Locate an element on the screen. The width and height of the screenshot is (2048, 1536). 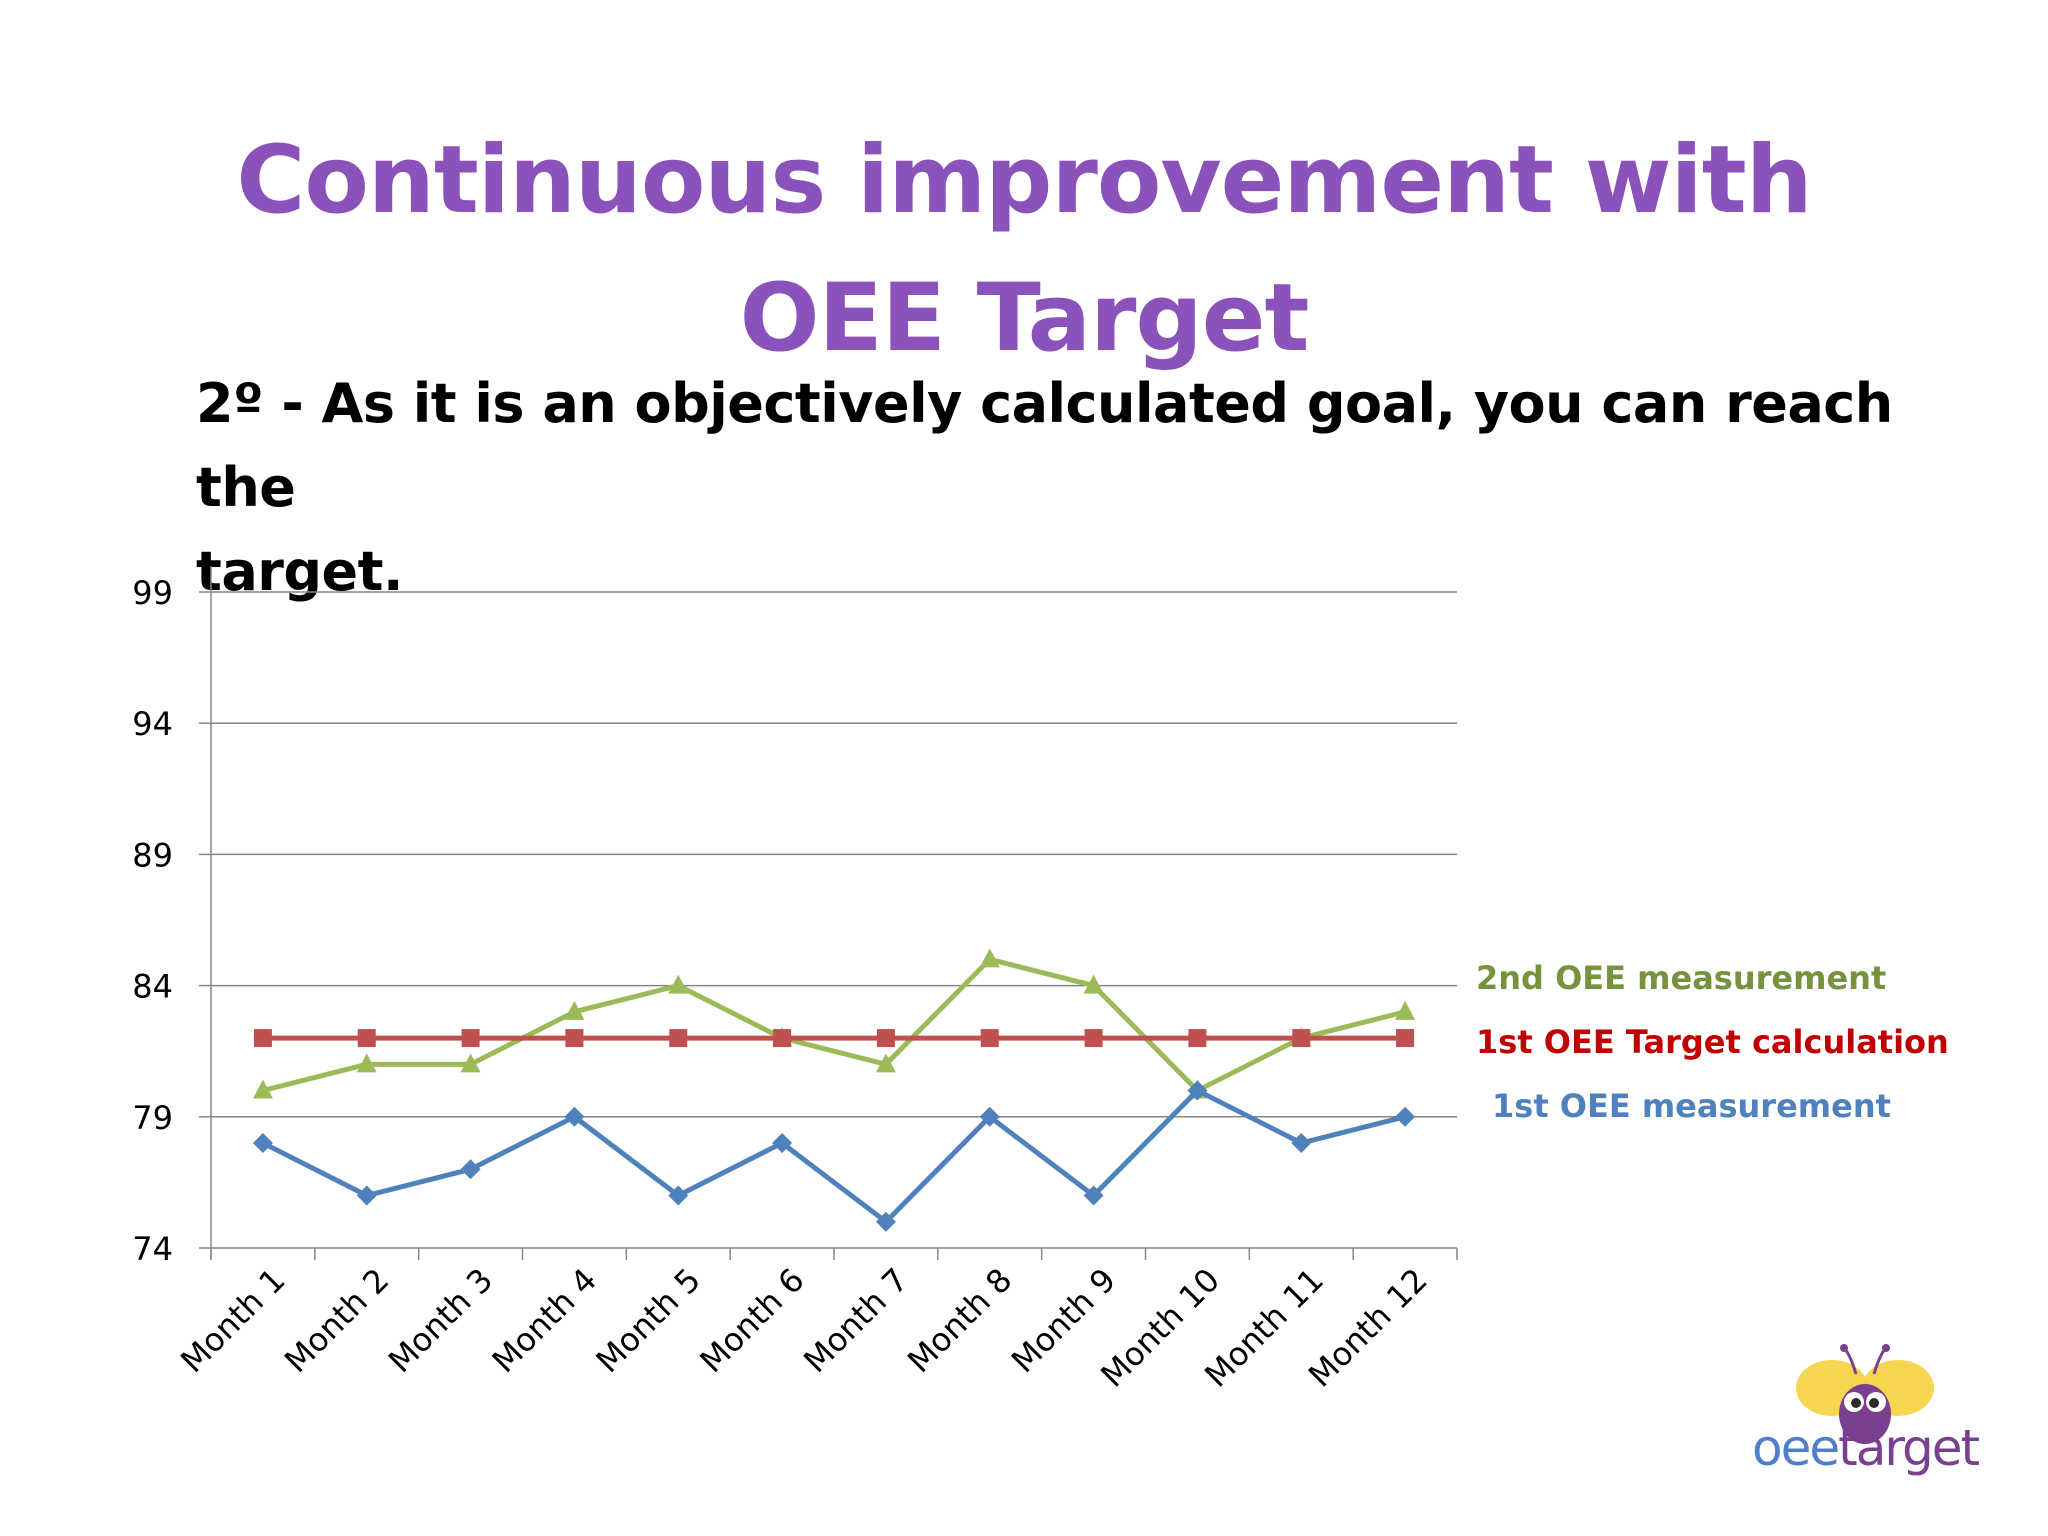
y-tick-label: 89 is located at coordinates (152, 855).